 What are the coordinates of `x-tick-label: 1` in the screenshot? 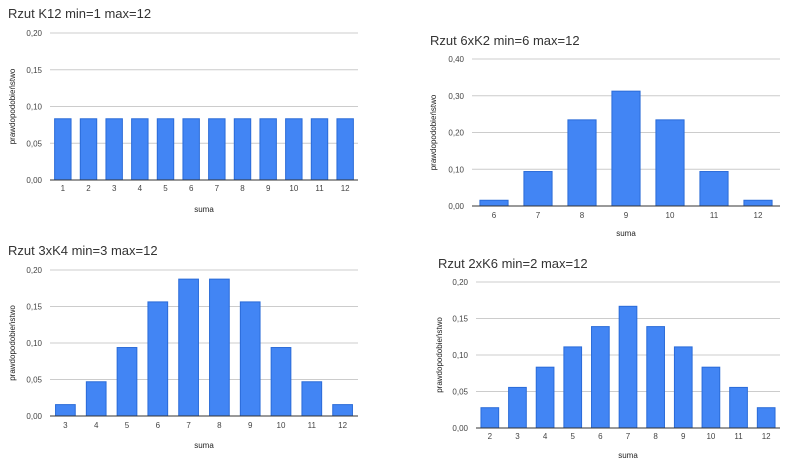 It's located at (63, 188).